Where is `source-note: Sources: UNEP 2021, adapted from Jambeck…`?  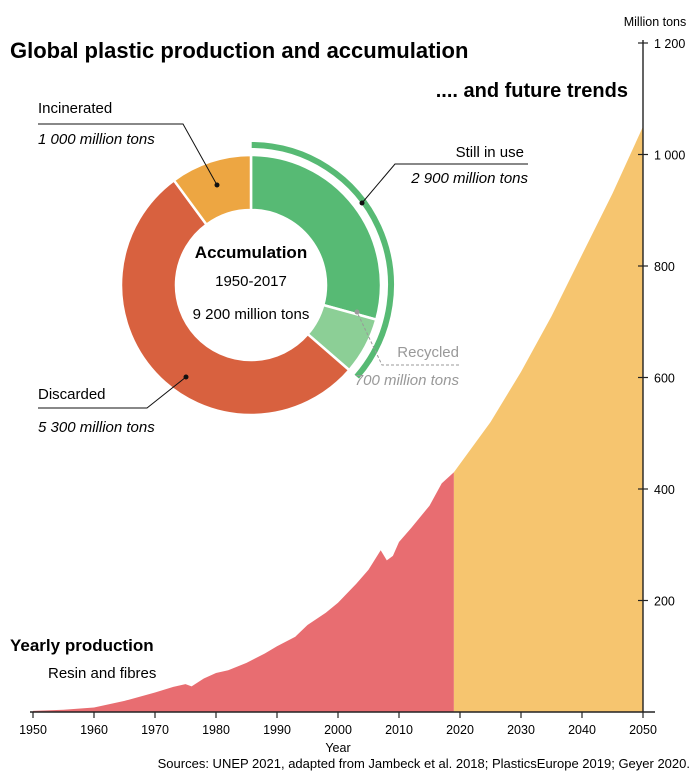
source-note: Sources: UNEP 2021, adapted from Jambeck… is located at coordinates (424, 763).